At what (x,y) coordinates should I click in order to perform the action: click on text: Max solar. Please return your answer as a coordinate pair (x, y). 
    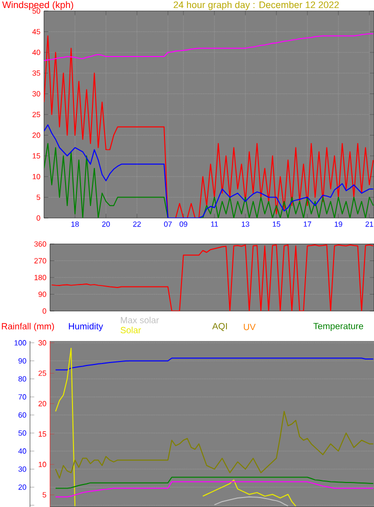
    Looking at the image, I should click on (139, 320).